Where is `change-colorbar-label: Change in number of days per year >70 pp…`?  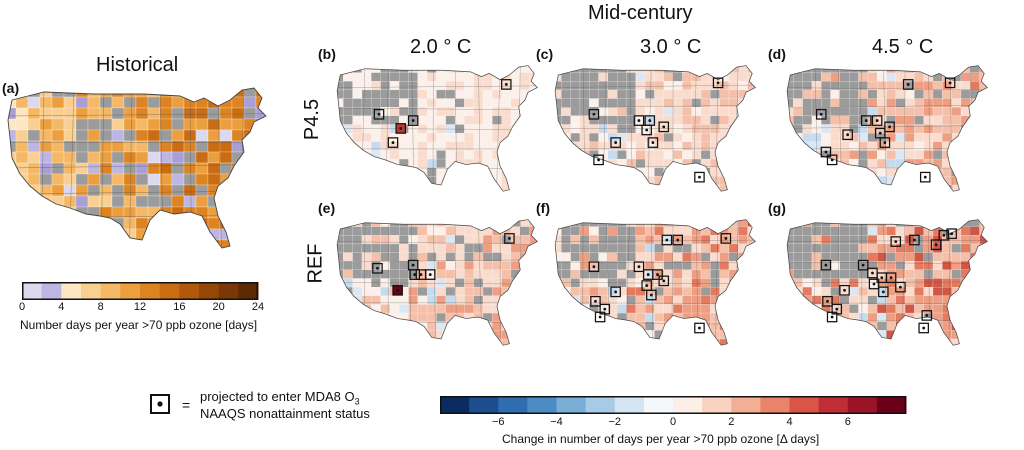 change-colorbar-label: Change in number of days per year >70 pp… is located at coordinates (661, 439).